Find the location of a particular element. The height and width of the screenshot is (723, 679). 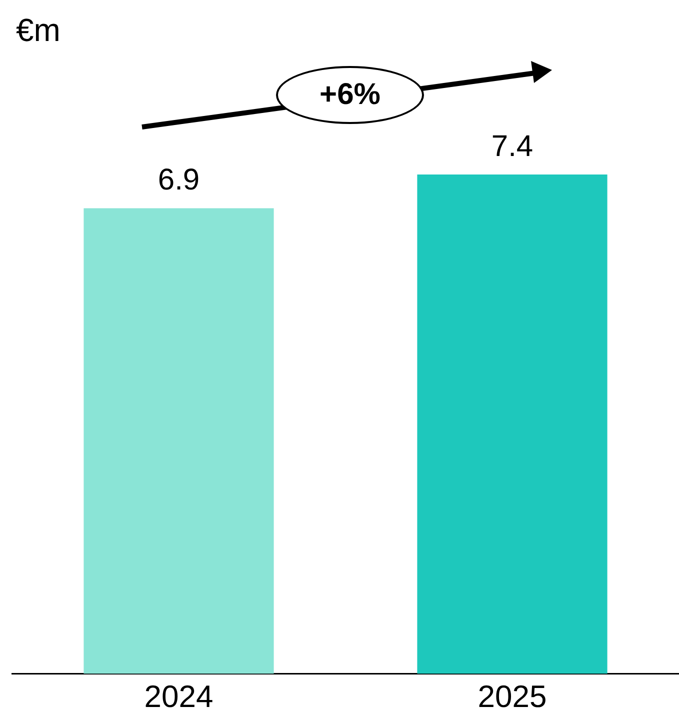

text: +6% is located at coordinates (350, 95).